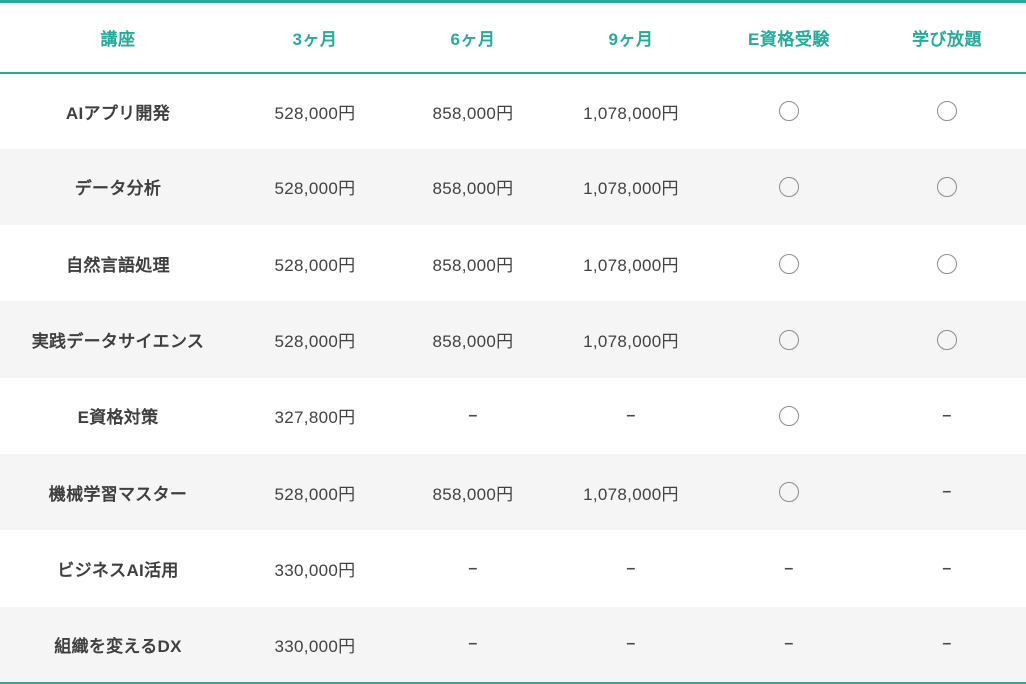 The image size is (1026, 684). I want to click on table-row: AIアプリ開発 528,000円 858,000円 1,078,000円, so click(513, 110).